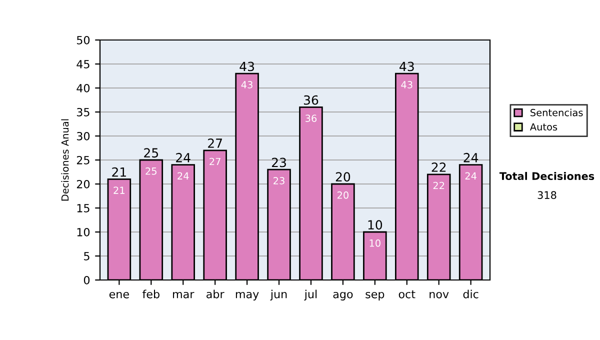  Describe the element at coordinates (83, 184) in the screenshot. I see `y-tick-label: 20` at that location.